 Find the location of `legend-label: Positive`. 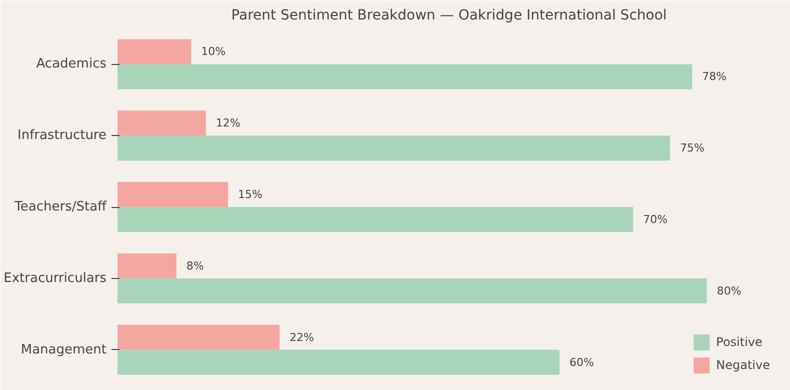

legend-label: Positive is located at coordinates (739, 342).